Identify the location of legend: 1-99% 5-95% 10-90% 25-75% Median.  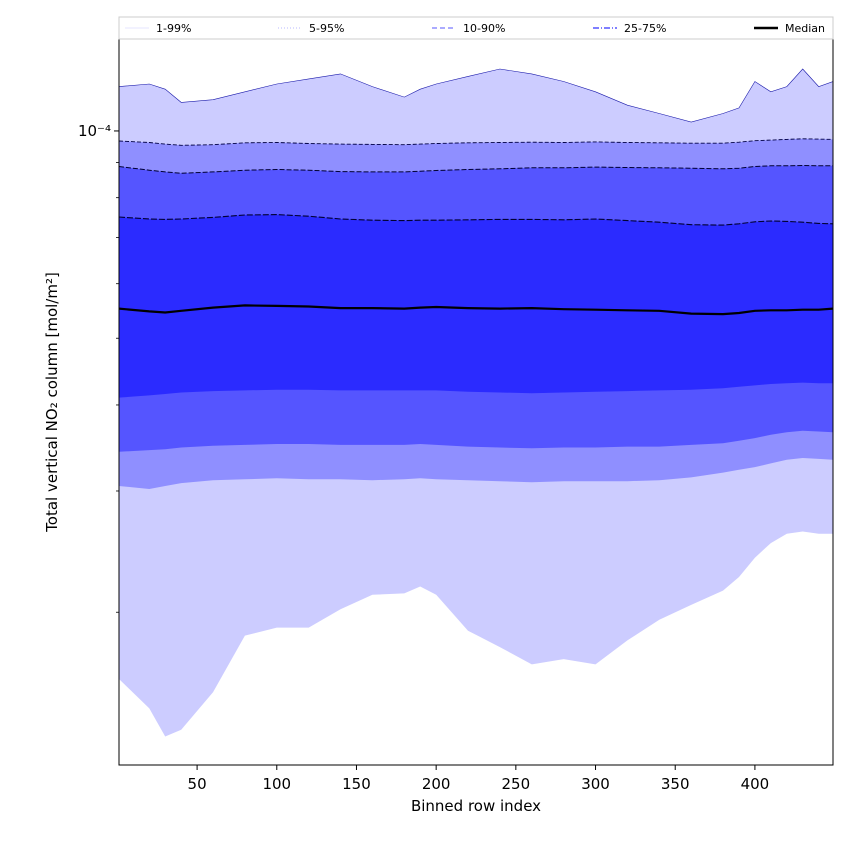
(476, 28).